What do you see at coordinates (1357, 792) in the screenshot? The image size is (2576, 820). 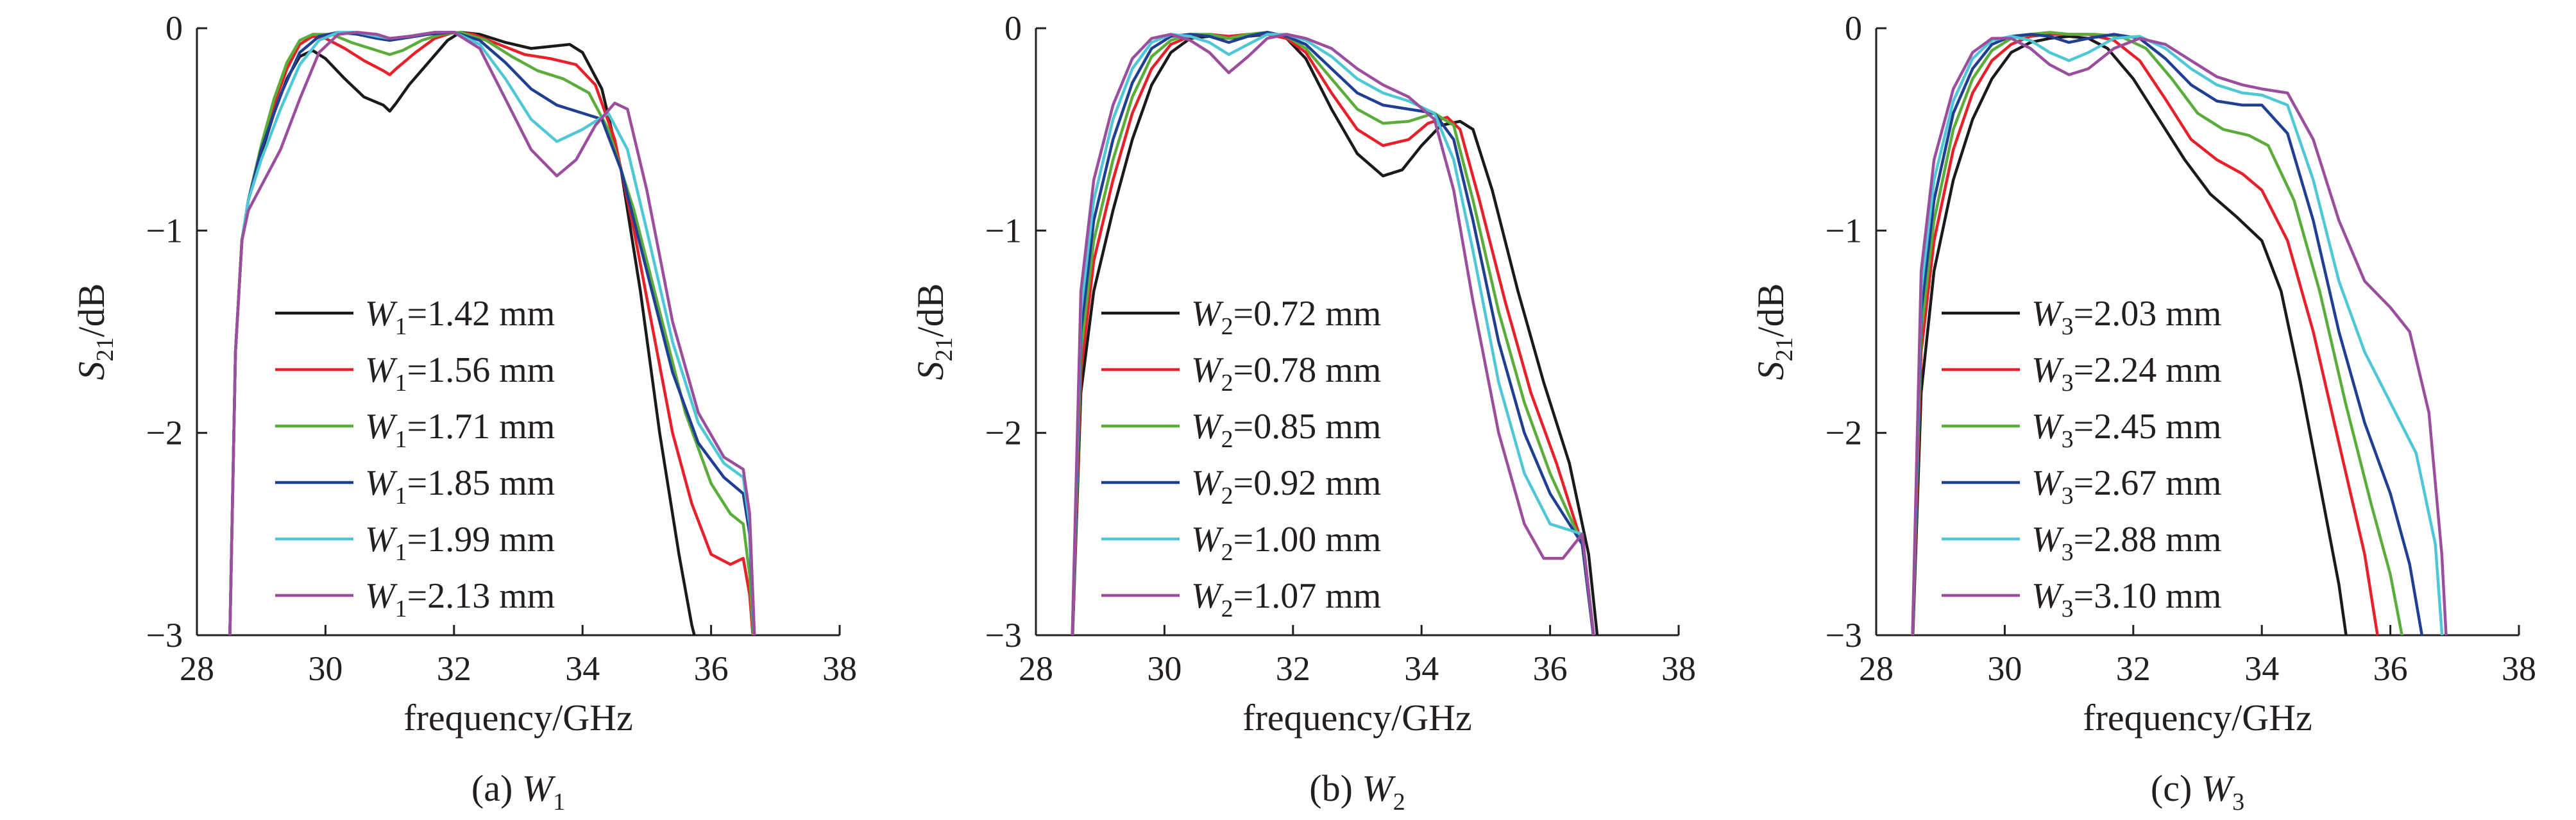 I see `panel-caption: (b) W2` at bounding box center [1357, 792].